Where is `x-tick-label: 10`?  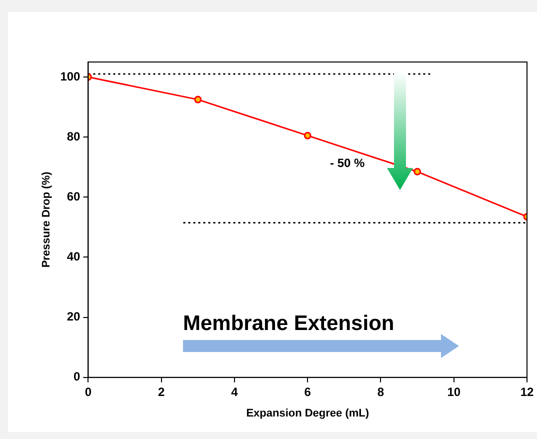
x-tick-label: 10 is located at coordinates (454, 391).